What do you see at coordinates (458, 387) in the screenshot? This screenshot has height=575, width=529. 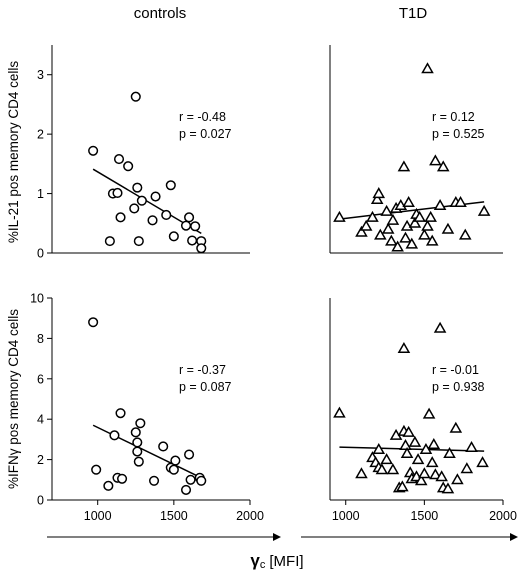 I see `stat-p-value: p = 0.938` at bounding box center [458, 387].